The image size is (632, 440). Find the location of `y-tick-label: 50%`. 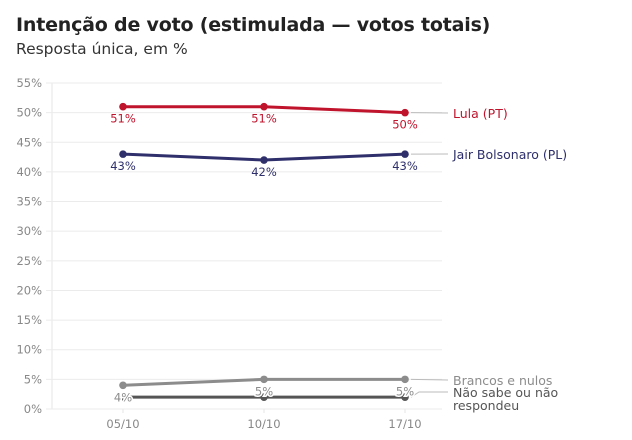

y-tick-label: 50% is located at coordinates (29, 113).